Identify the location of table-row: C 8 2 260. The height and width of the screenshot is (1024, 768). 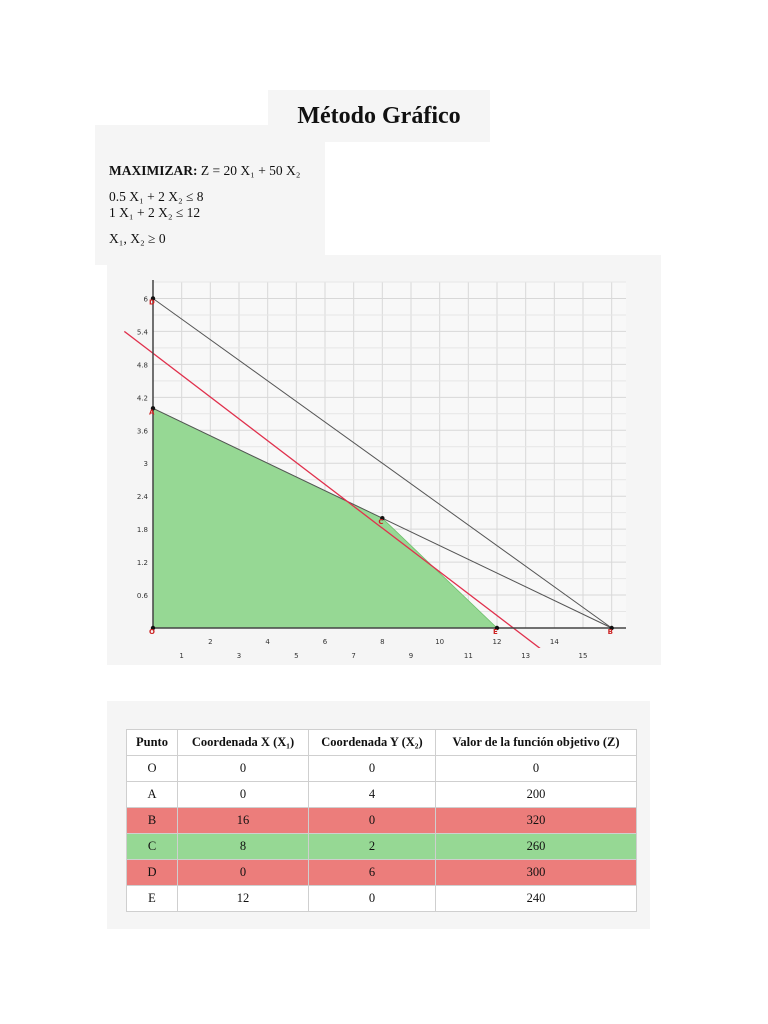
(381, 846).